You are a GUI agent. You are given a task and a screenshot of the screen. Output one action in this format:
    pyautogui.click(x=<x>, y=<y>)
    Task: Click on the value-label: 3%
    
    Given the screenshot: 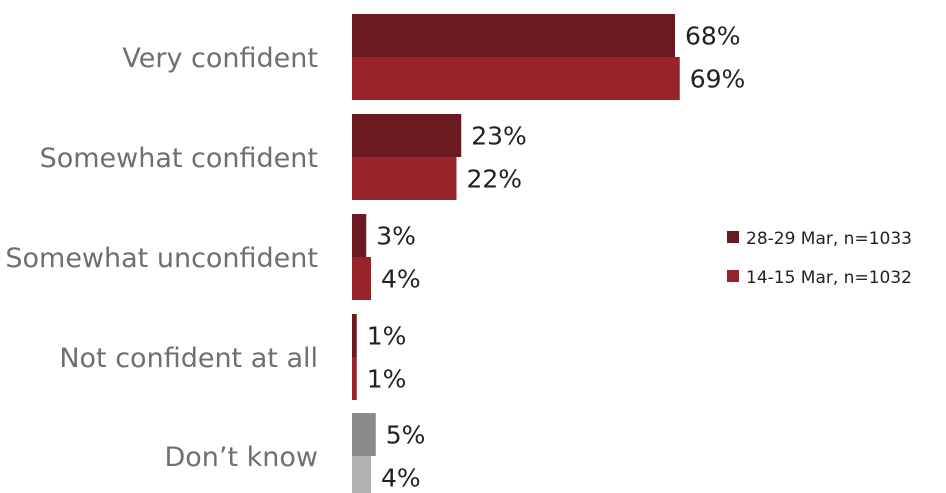 What is the action you would take?
    pyautogui.click(x=396, y=236)
    